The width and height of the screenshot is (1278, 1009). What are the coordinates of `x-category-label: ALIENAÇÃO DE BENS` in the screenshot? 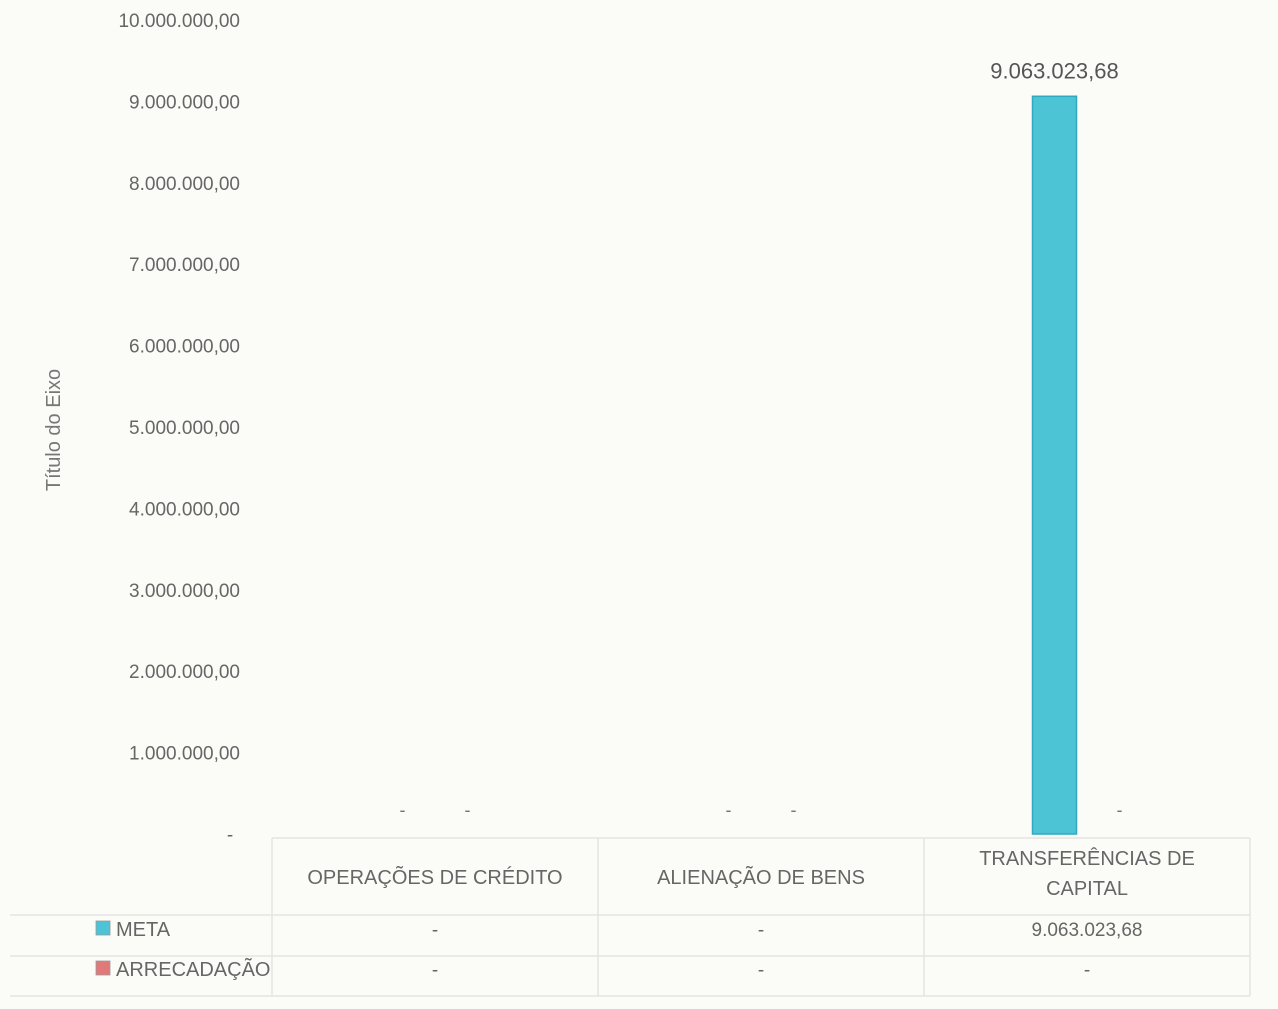 It's located at (761, 877).